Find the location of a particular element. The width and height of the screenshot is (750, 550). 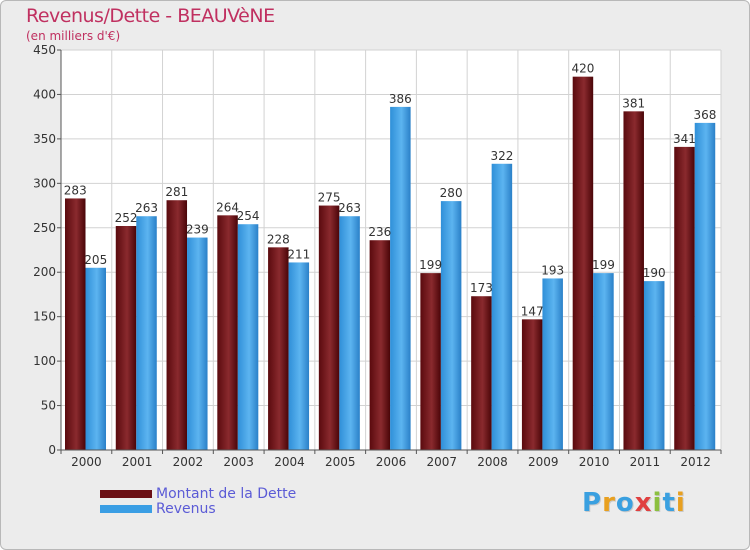

legend-swatch-revenue is located at coordinates (126, 508).